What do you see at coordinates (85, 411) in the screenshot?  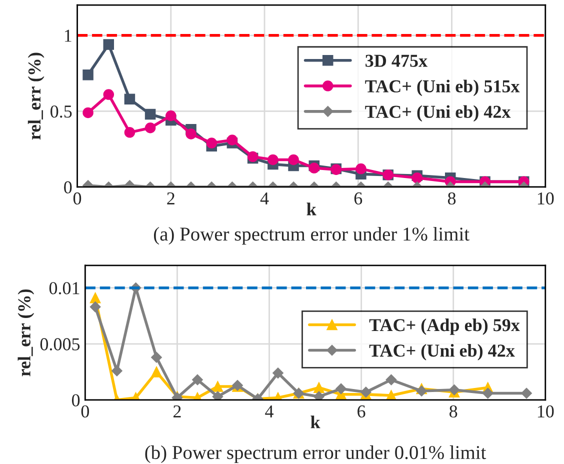 I see `x-tick-label: 0` at bounding box center [85, 411].